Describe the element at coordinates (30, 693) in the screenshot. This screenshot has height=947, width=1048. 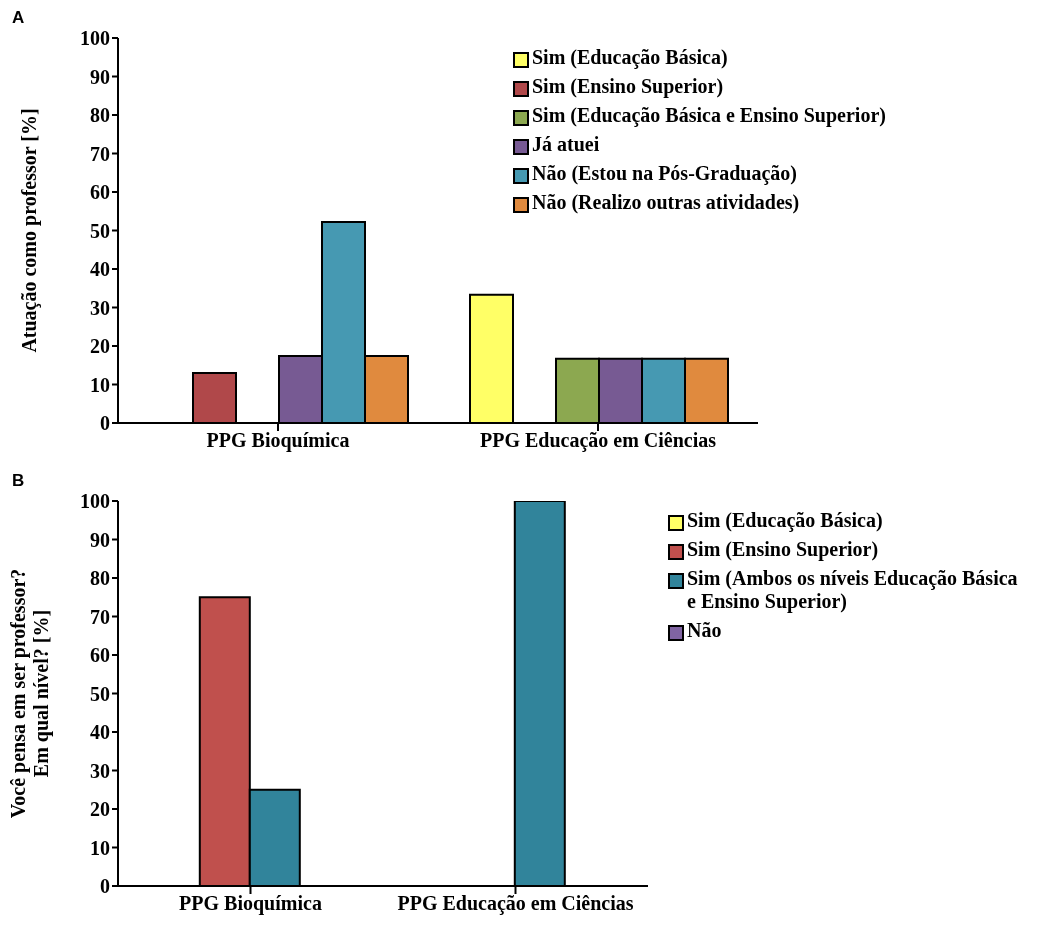
I see `y-axis-title: Você pensa em ser professor? Em qual nível? [%]` at that location.